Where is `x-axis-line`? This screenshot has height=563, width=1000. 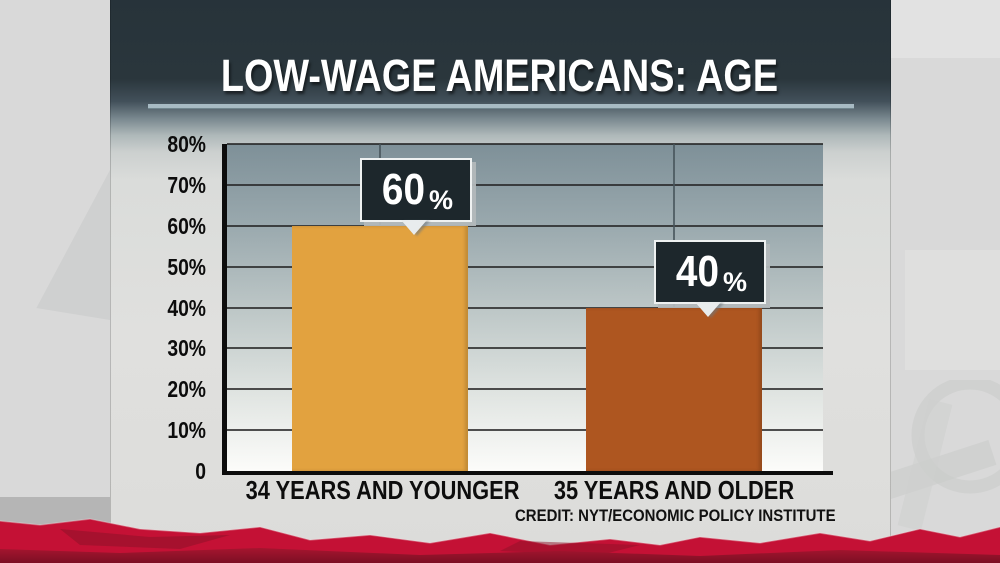
x-axis-line is located at coordinates (527, 473).